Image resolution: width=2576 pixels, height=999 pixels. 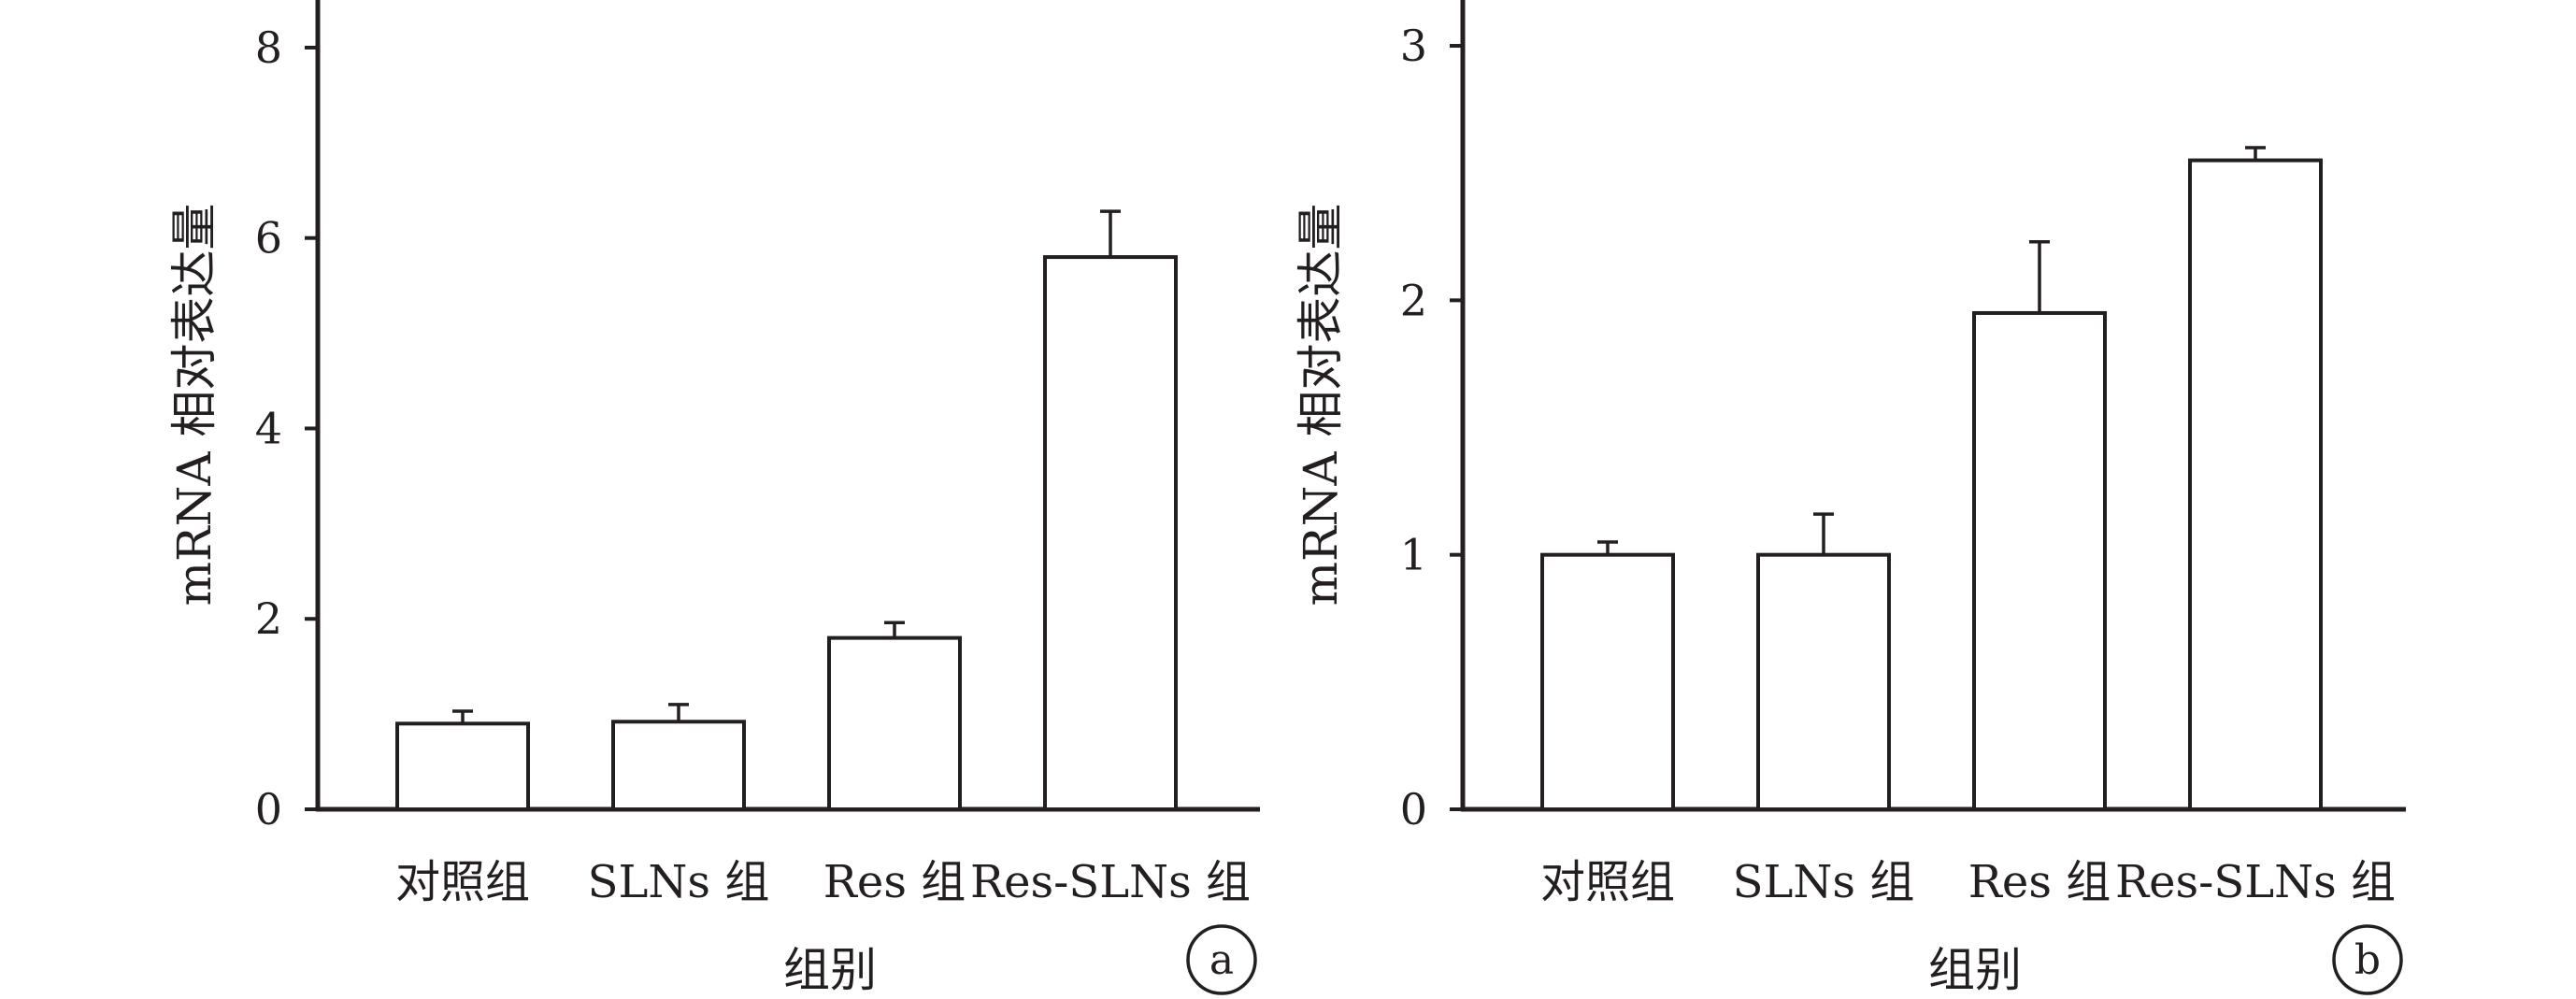 What do you see at coordinates (268, 238) in the screenshot?
I see `y-tick-label: 6` at bounding box center [268, 238].